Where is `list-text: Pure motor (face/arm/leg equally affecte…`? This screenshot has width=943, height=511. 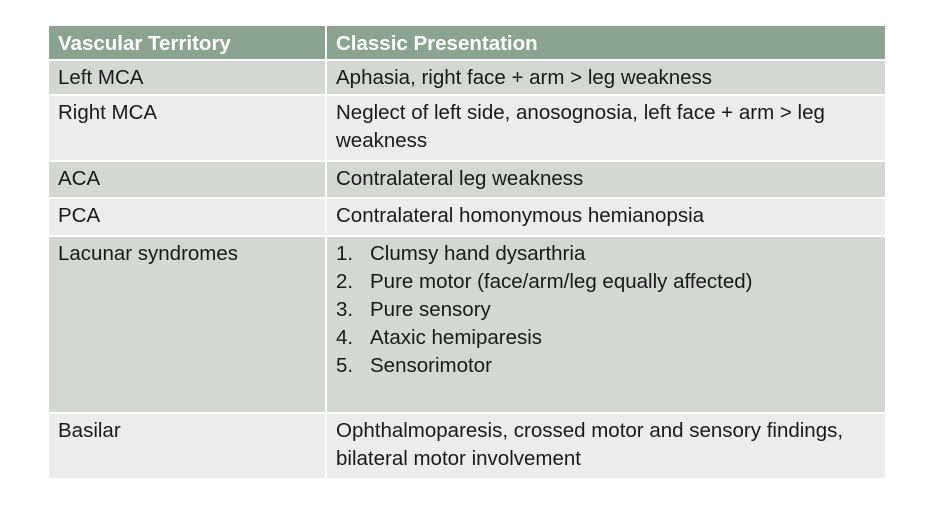 list-text: Pure motor (face/arm/leg equally affecte… is located at coordinates (561, 281).